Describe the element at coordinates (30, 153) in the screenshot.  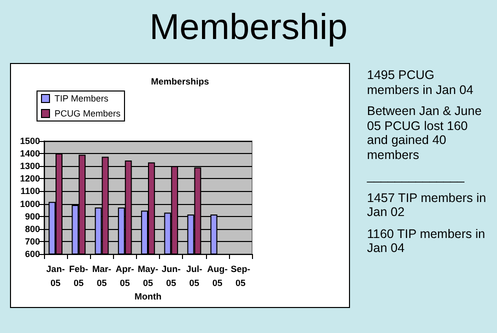
I see `y-tick-label: 1400` at that location.